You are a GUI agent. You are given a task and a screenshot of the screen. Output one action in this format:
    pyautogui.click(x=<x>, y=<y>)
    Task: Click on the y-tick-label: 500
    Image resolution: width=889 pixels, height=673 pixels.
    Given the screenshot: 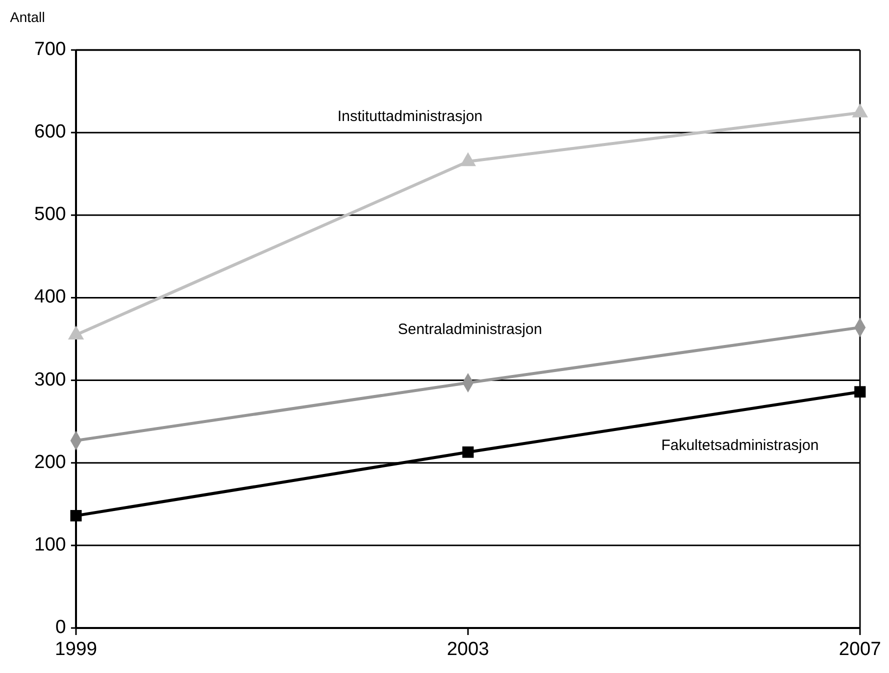 What is the action you would take?
    pyautogui.click(x=50, y=215)
    